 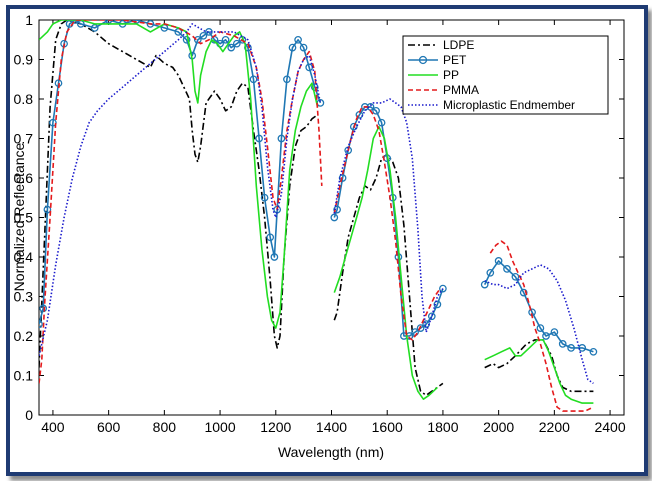 I want to click on y-tick-label: 0.8, so click(x=24, y=99).